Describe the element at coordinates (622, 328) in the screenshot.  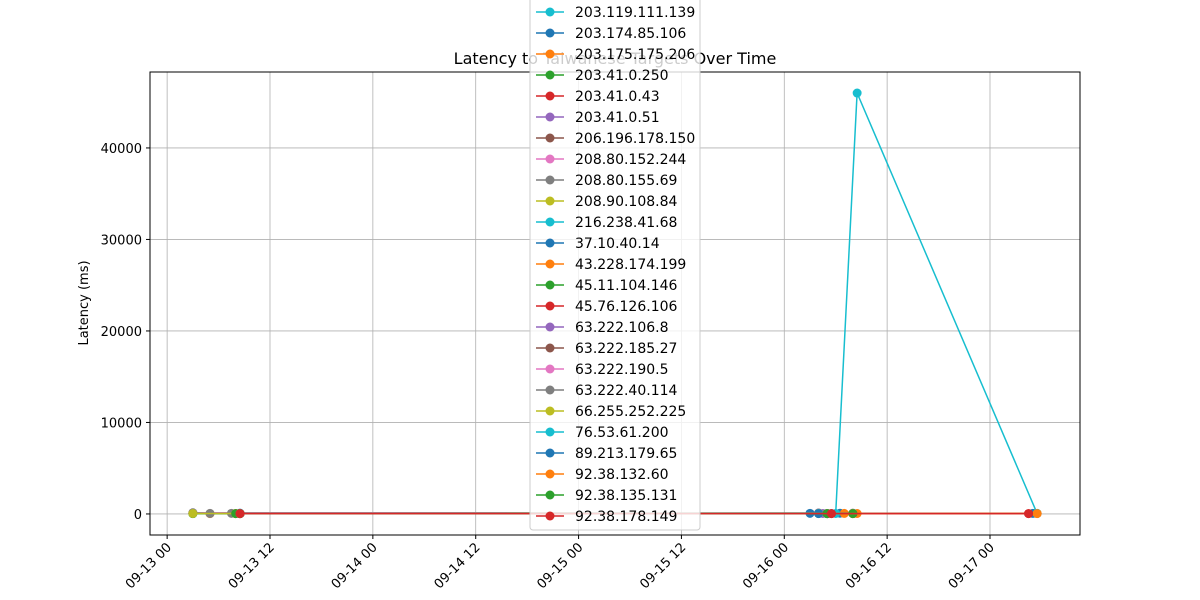
I see `legend-label: 63.222.106.8` at that location.